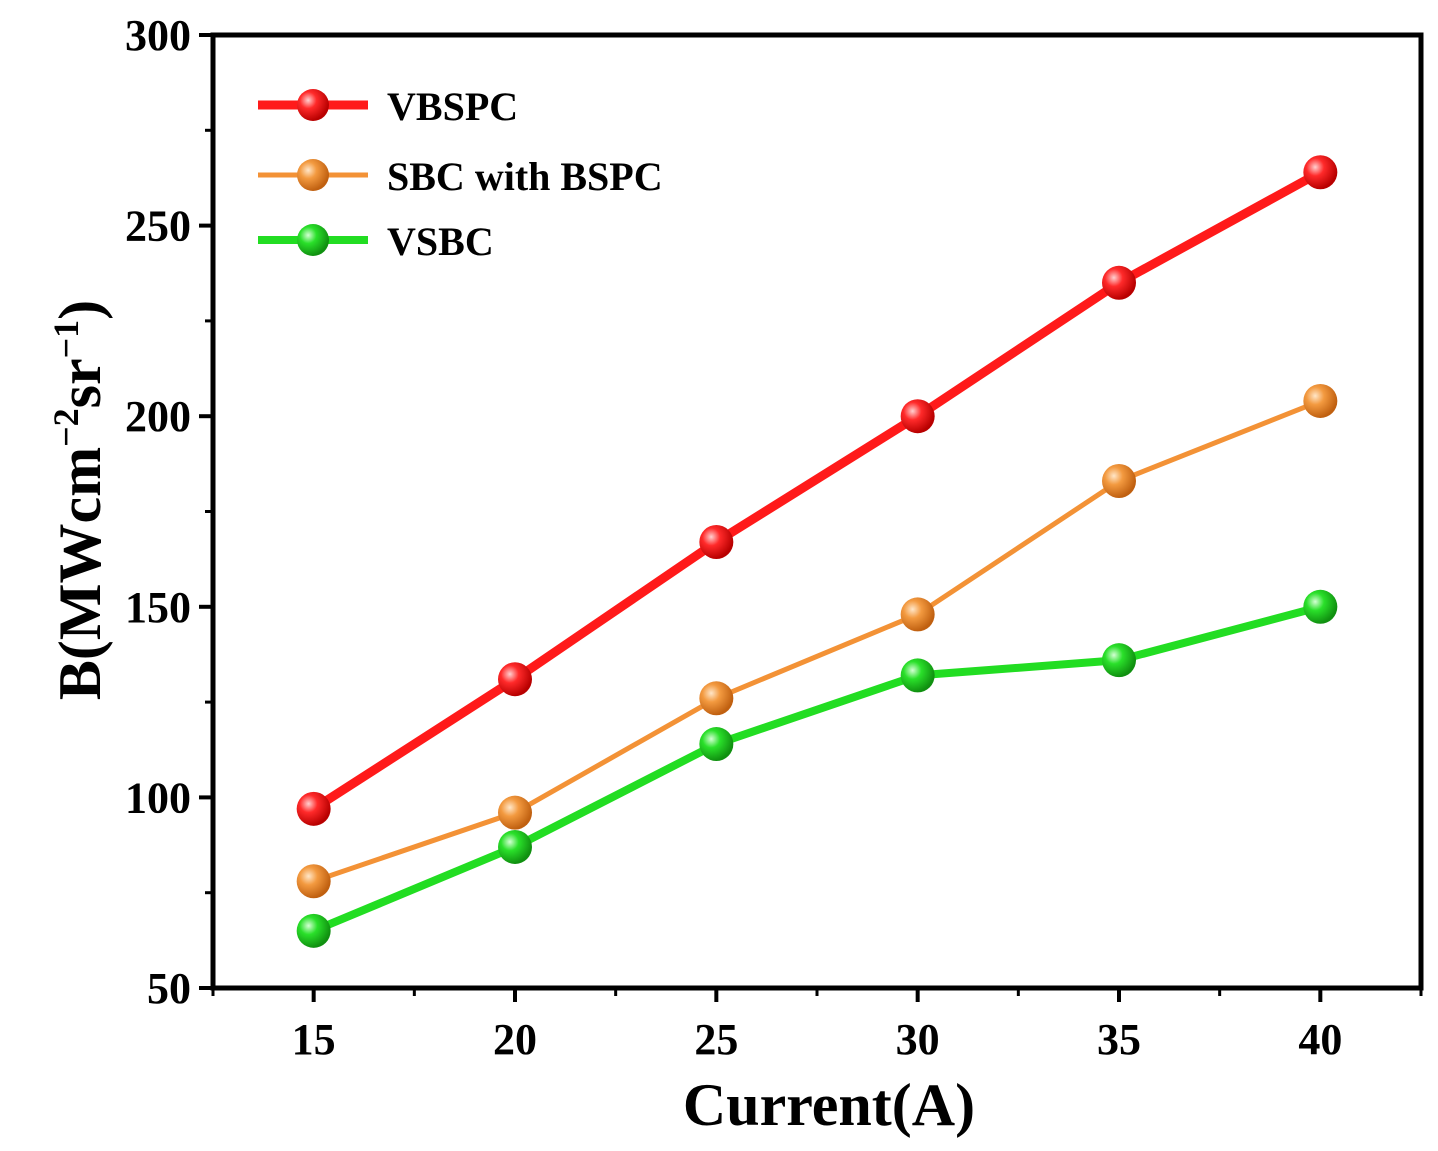 The height and width of the screenshot is (1151, 1438). Describe the element at coordinates (158, 226) in the screenshot. I see `y-tick-label: 250` at that location.